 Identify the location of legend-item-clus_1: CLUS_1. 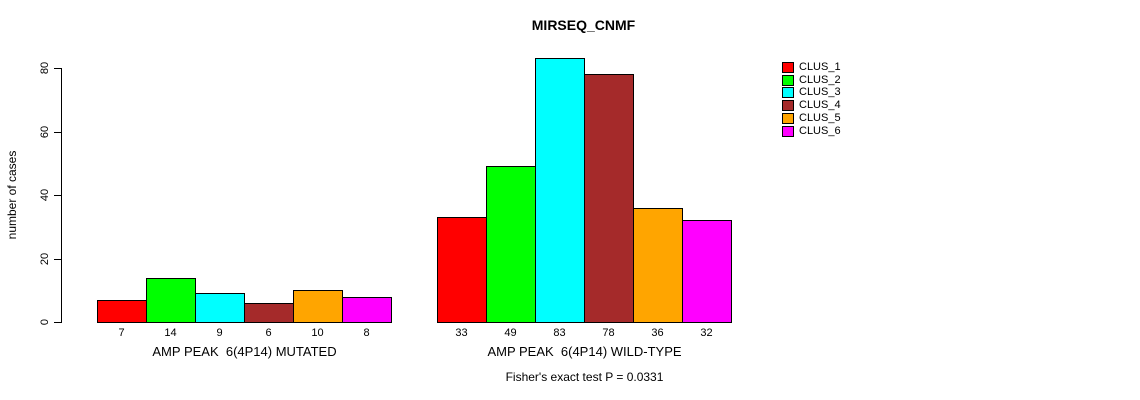
(811, 67).